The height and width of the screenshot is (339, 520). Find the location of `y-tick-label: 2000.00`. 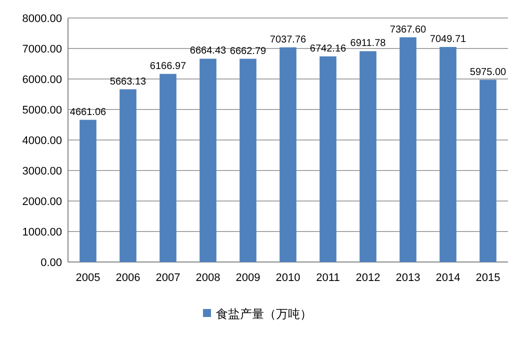

y-tick-label: 2000.00 is located at coordinates (42, 202).